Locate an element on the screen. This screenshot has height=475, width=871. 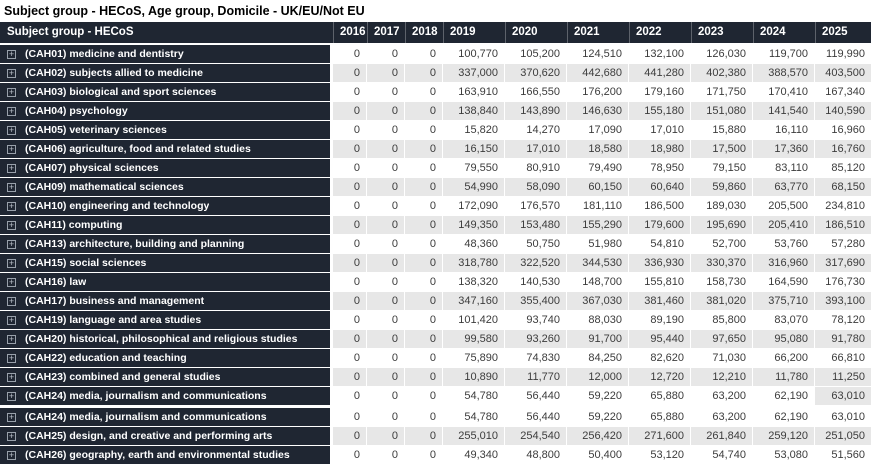
column-header-2019: 2019 is located at coordinates (474, 32).